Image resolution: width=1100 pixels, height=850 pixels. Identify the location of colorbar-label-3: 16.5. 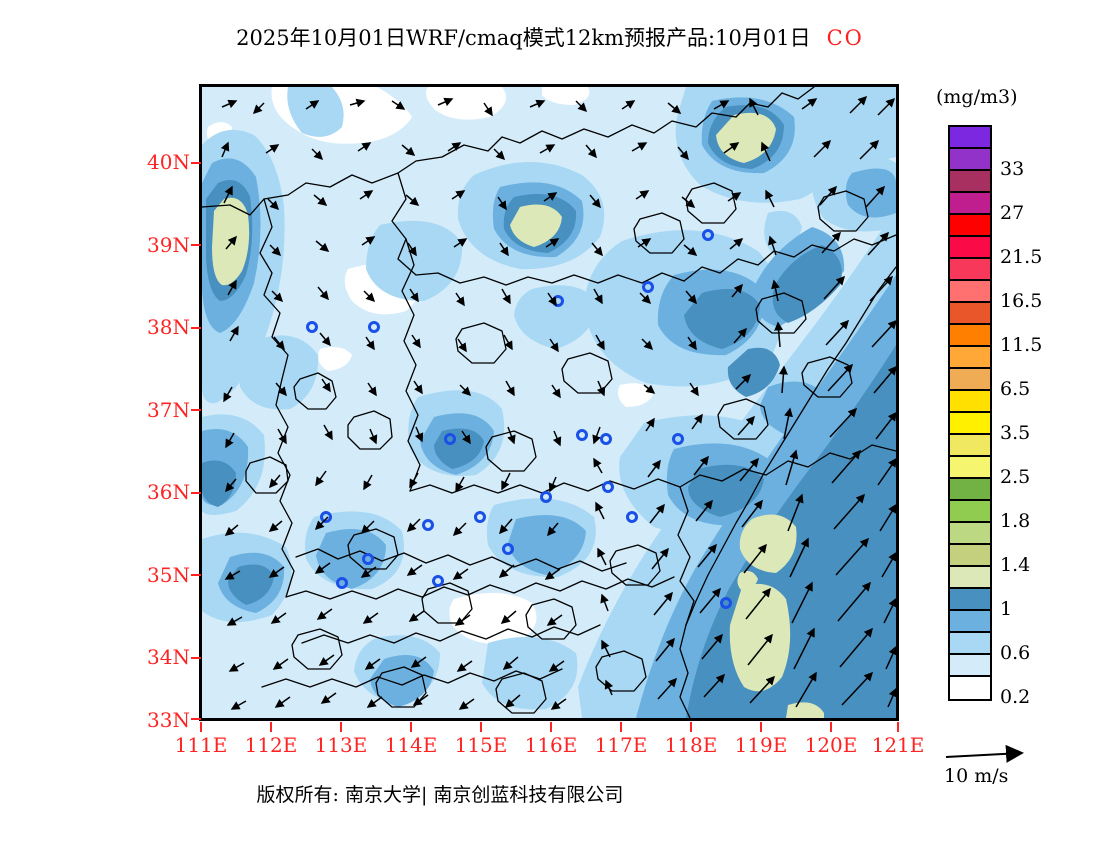
(1021, 301).